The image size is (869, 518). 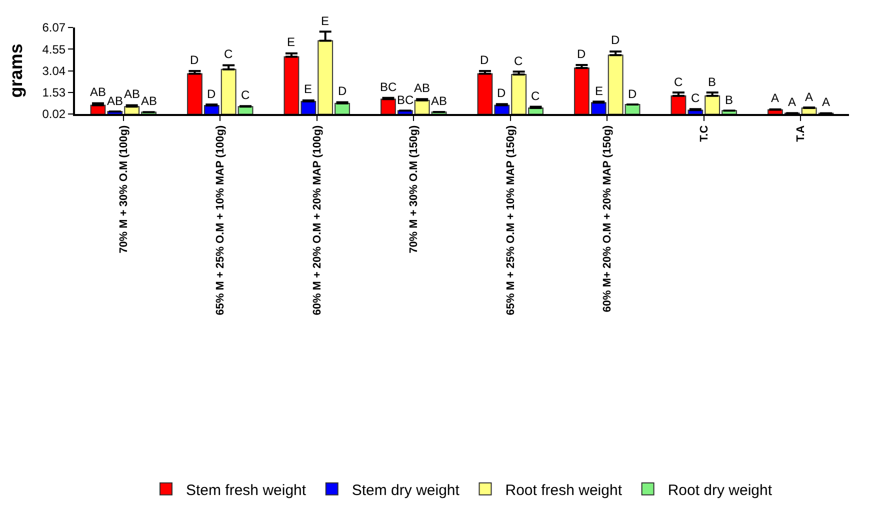 What do you see at coordinates (564, 490) in the screenshot?
I see `legend-label: Root fresh weight` at bounding box center [564, 490].